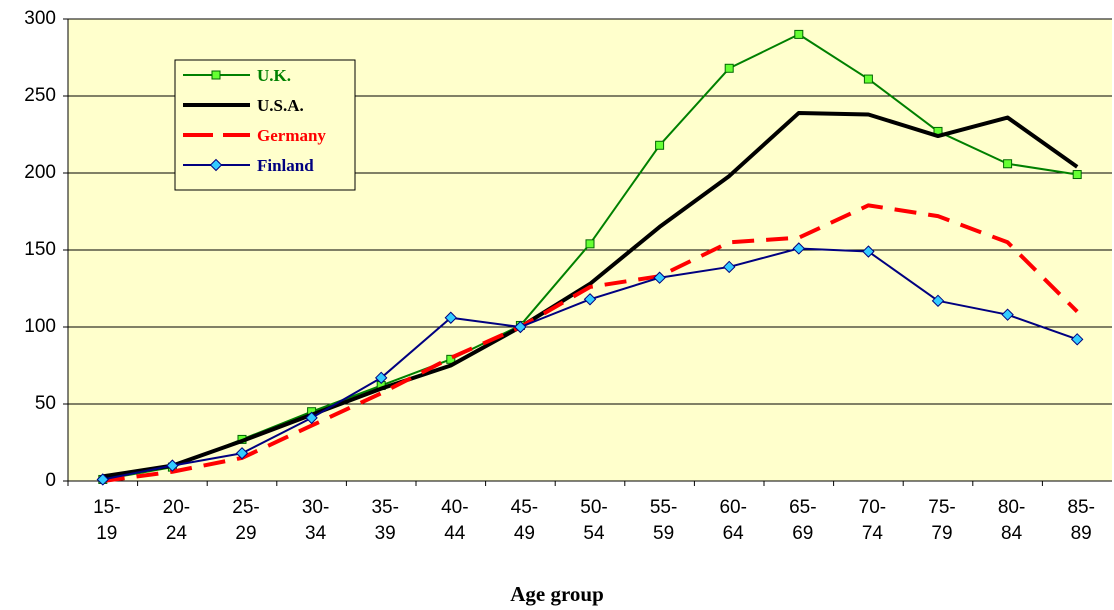 The width and height of the screenshot is (1114, 610). I want to click on y-tick-label: 100, so click(40, 326).